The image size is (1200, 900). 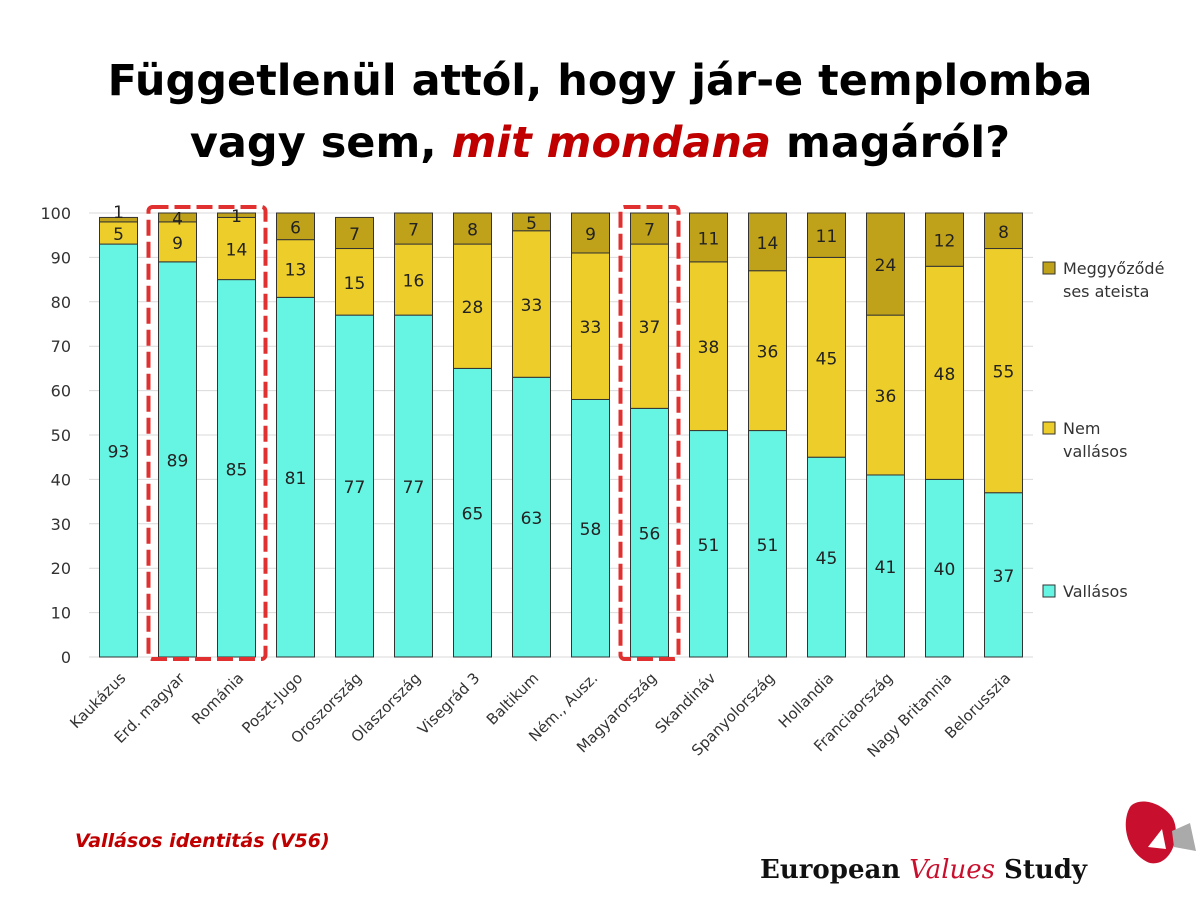 What do you see at coordinates (1095, 591) in the screenshot?
I see `legend-label: Vallásos` at bounding box center [1095, 591].